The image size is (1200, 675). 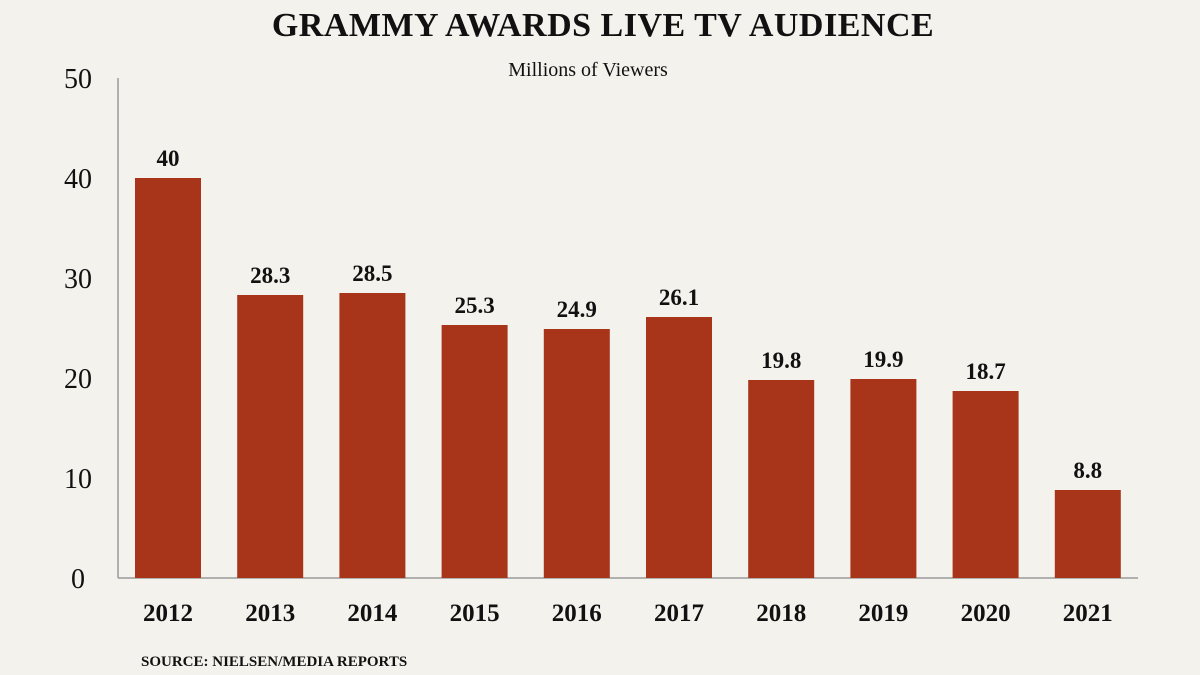 I want to click on x-tick-label: 2016, so click(x=577, y=613).